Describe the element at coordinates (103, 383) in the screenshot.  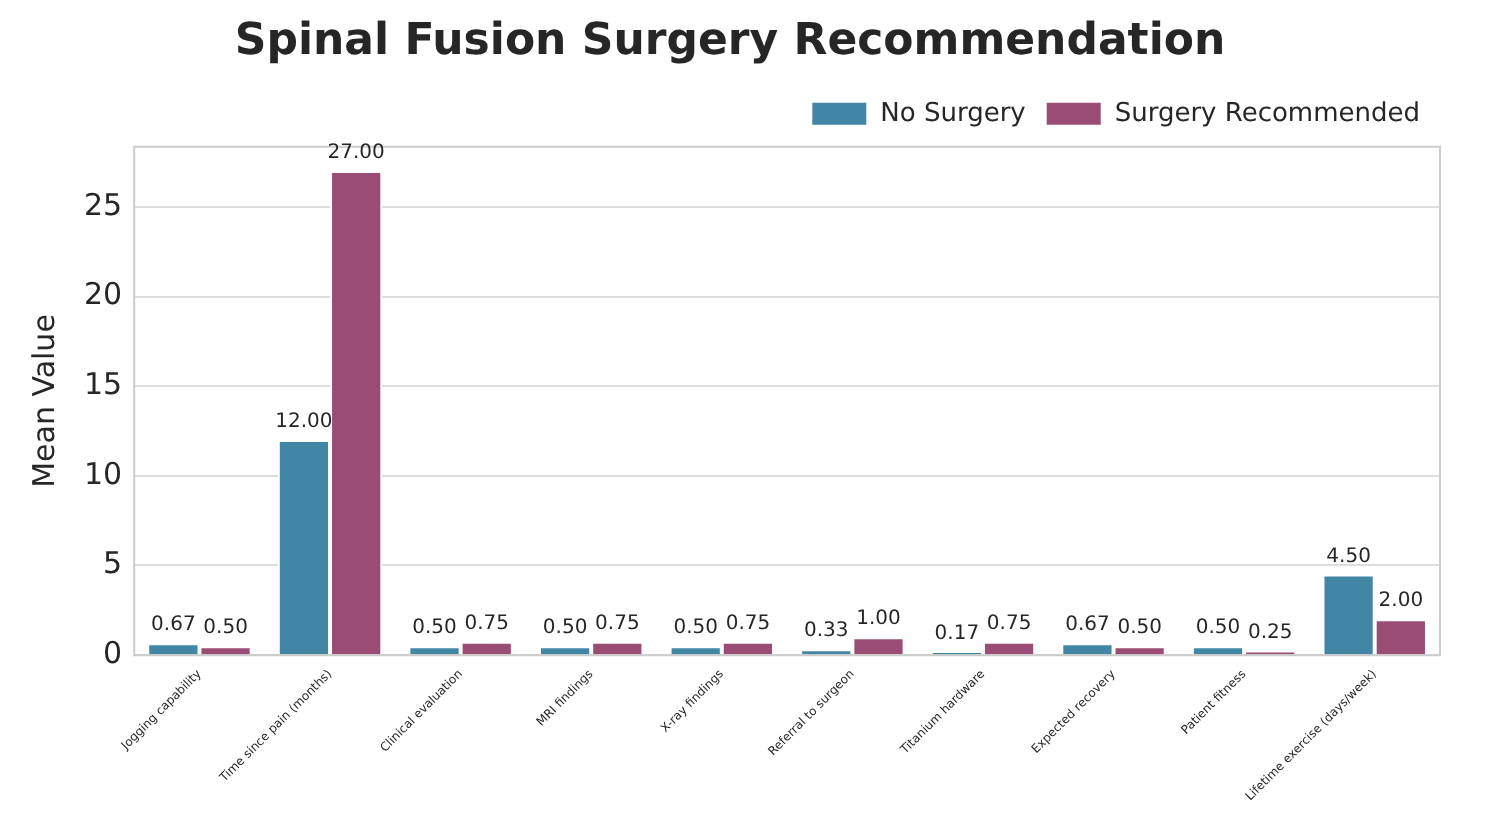
I see `y-tick-label: 15` at that location.